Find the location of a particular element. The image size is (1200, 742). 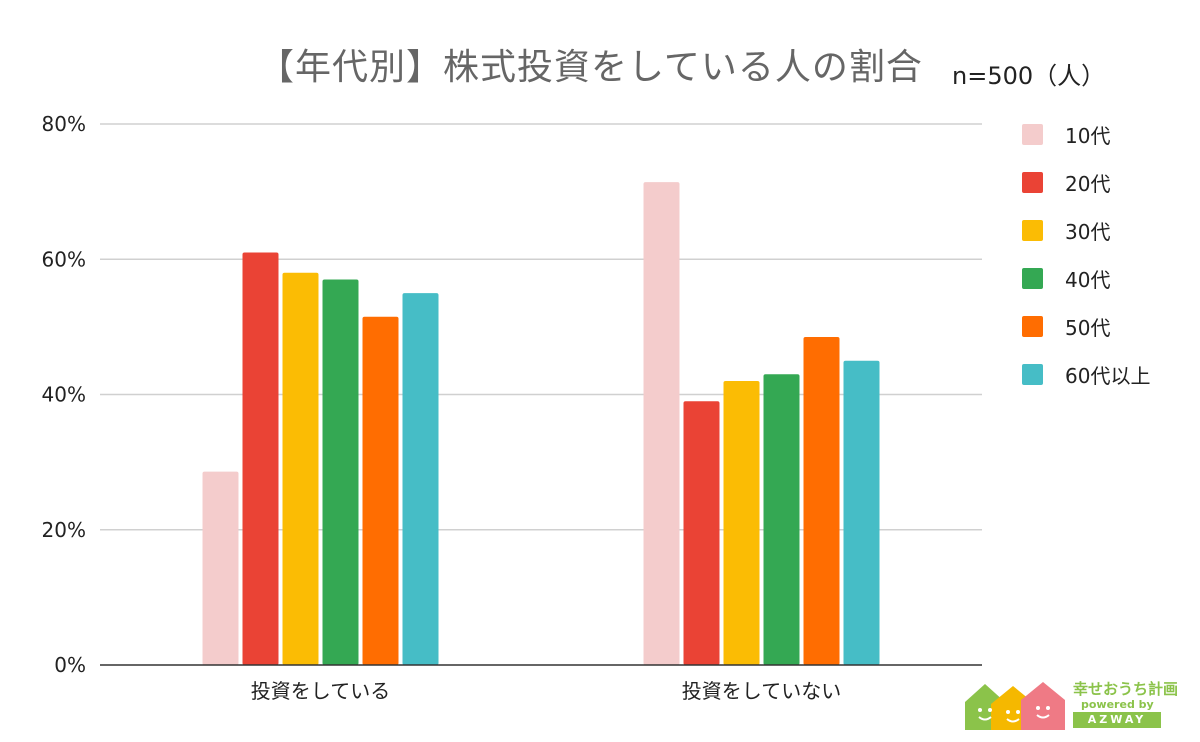

legend-label: 20代 is located at coordinates (1088, 183).